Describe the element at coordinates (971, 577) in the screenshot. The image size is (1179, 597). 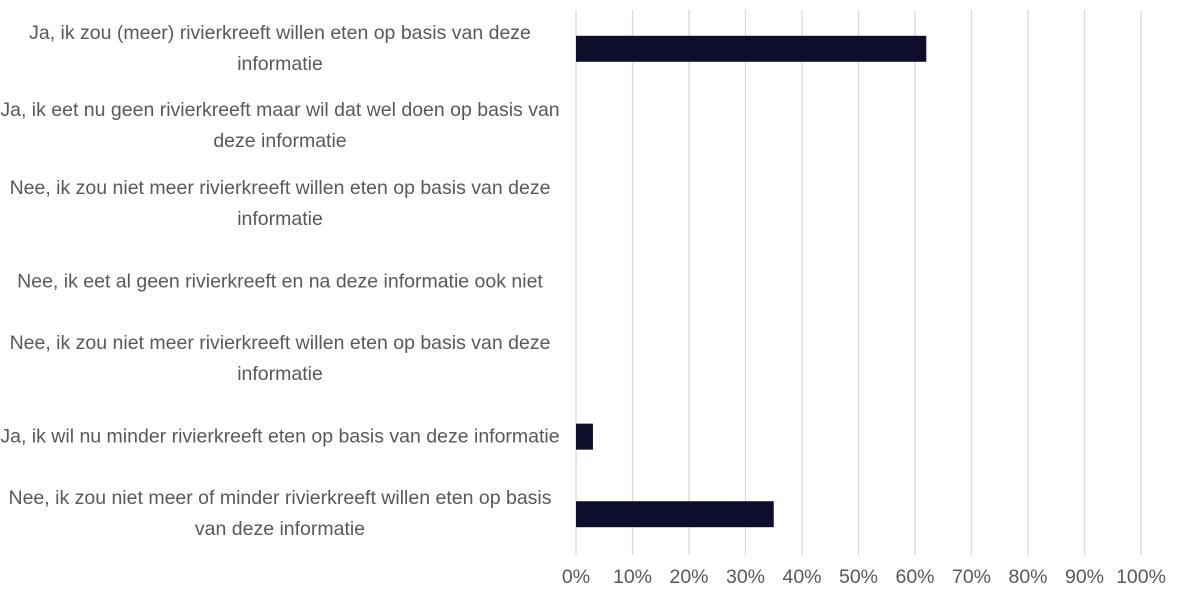
I see `x-tick-label: 70%` at that location.